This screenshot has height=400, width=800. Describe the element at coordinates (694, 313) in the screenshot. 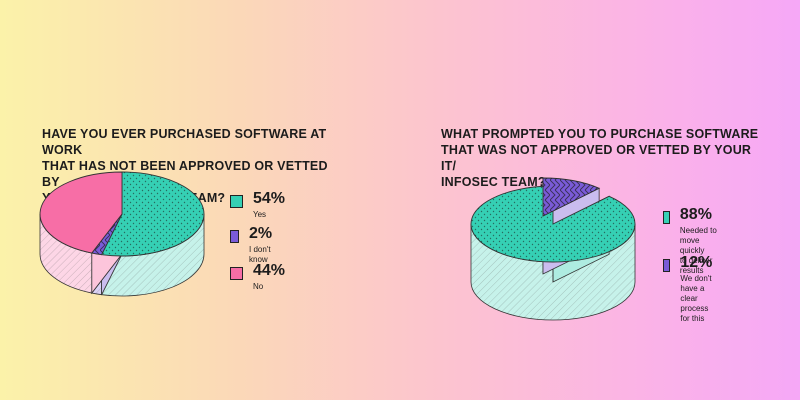

I see `legend-label-no-process-line-2: process for this` at that location.